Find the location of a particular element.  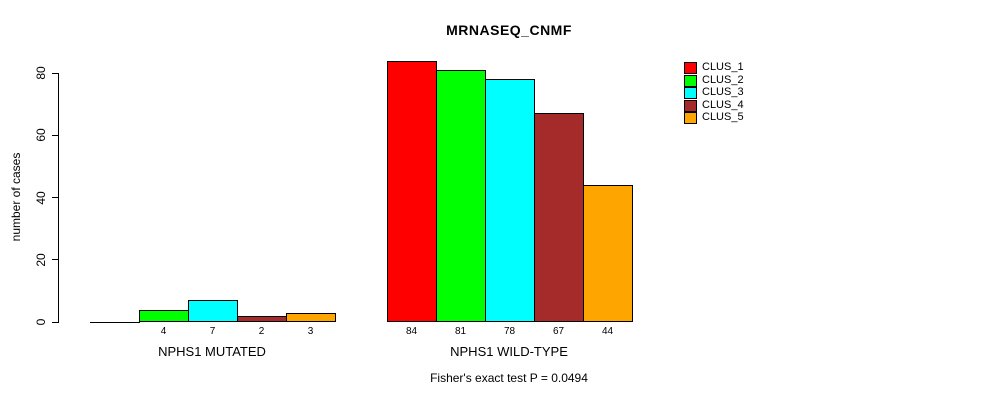

bar-clus_2-nphs1-mutated is located at coordinates (164, 316).